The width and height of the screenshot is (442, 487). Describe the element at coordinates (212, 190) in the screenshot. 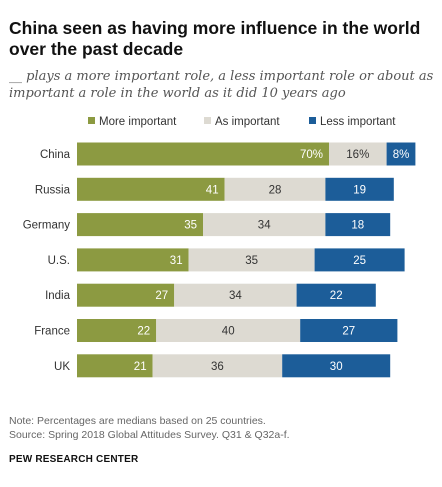

I see `data-label-more-important: 41` at that location.